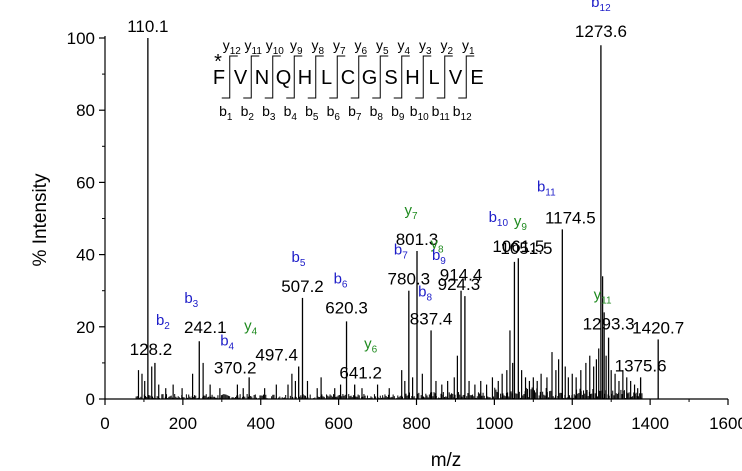  I want to click on peak-mass-label: 780.3, so click(409, 279).